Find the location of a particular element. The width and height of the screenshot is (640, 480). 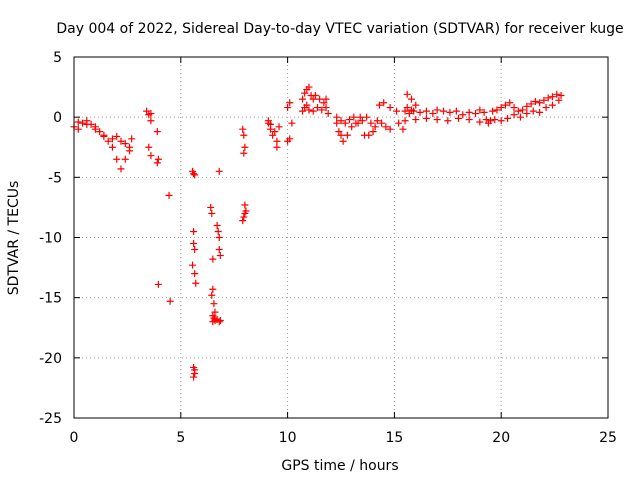

y-tick-label: 0 is located at coordinates (57, 118).